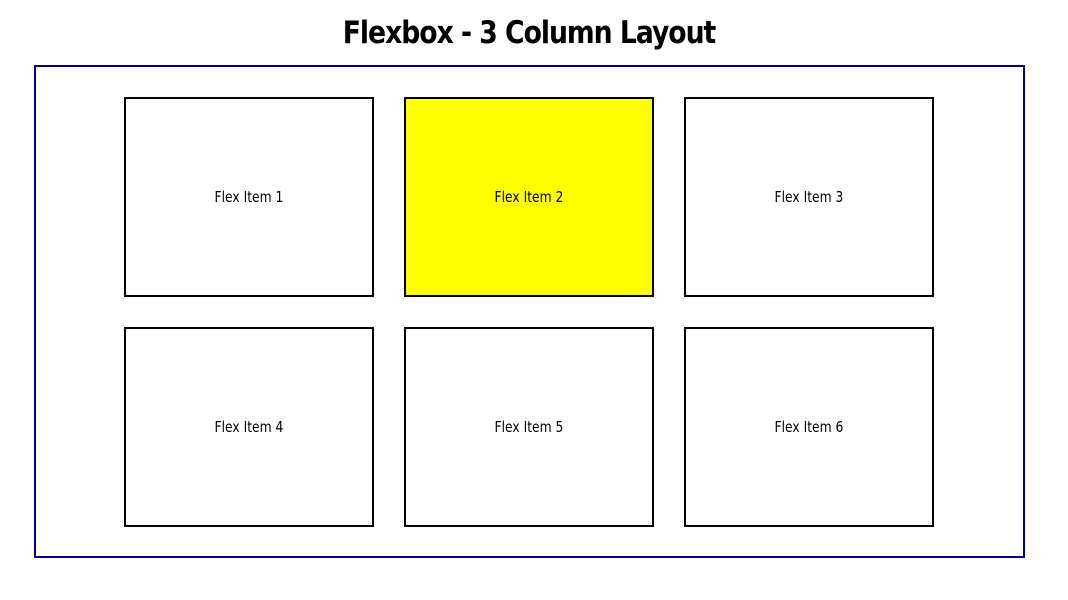 The width and height of the screenshot is (1068, 600). I want to click on flex-item-1: Flex Item 1, so click(249, 197).